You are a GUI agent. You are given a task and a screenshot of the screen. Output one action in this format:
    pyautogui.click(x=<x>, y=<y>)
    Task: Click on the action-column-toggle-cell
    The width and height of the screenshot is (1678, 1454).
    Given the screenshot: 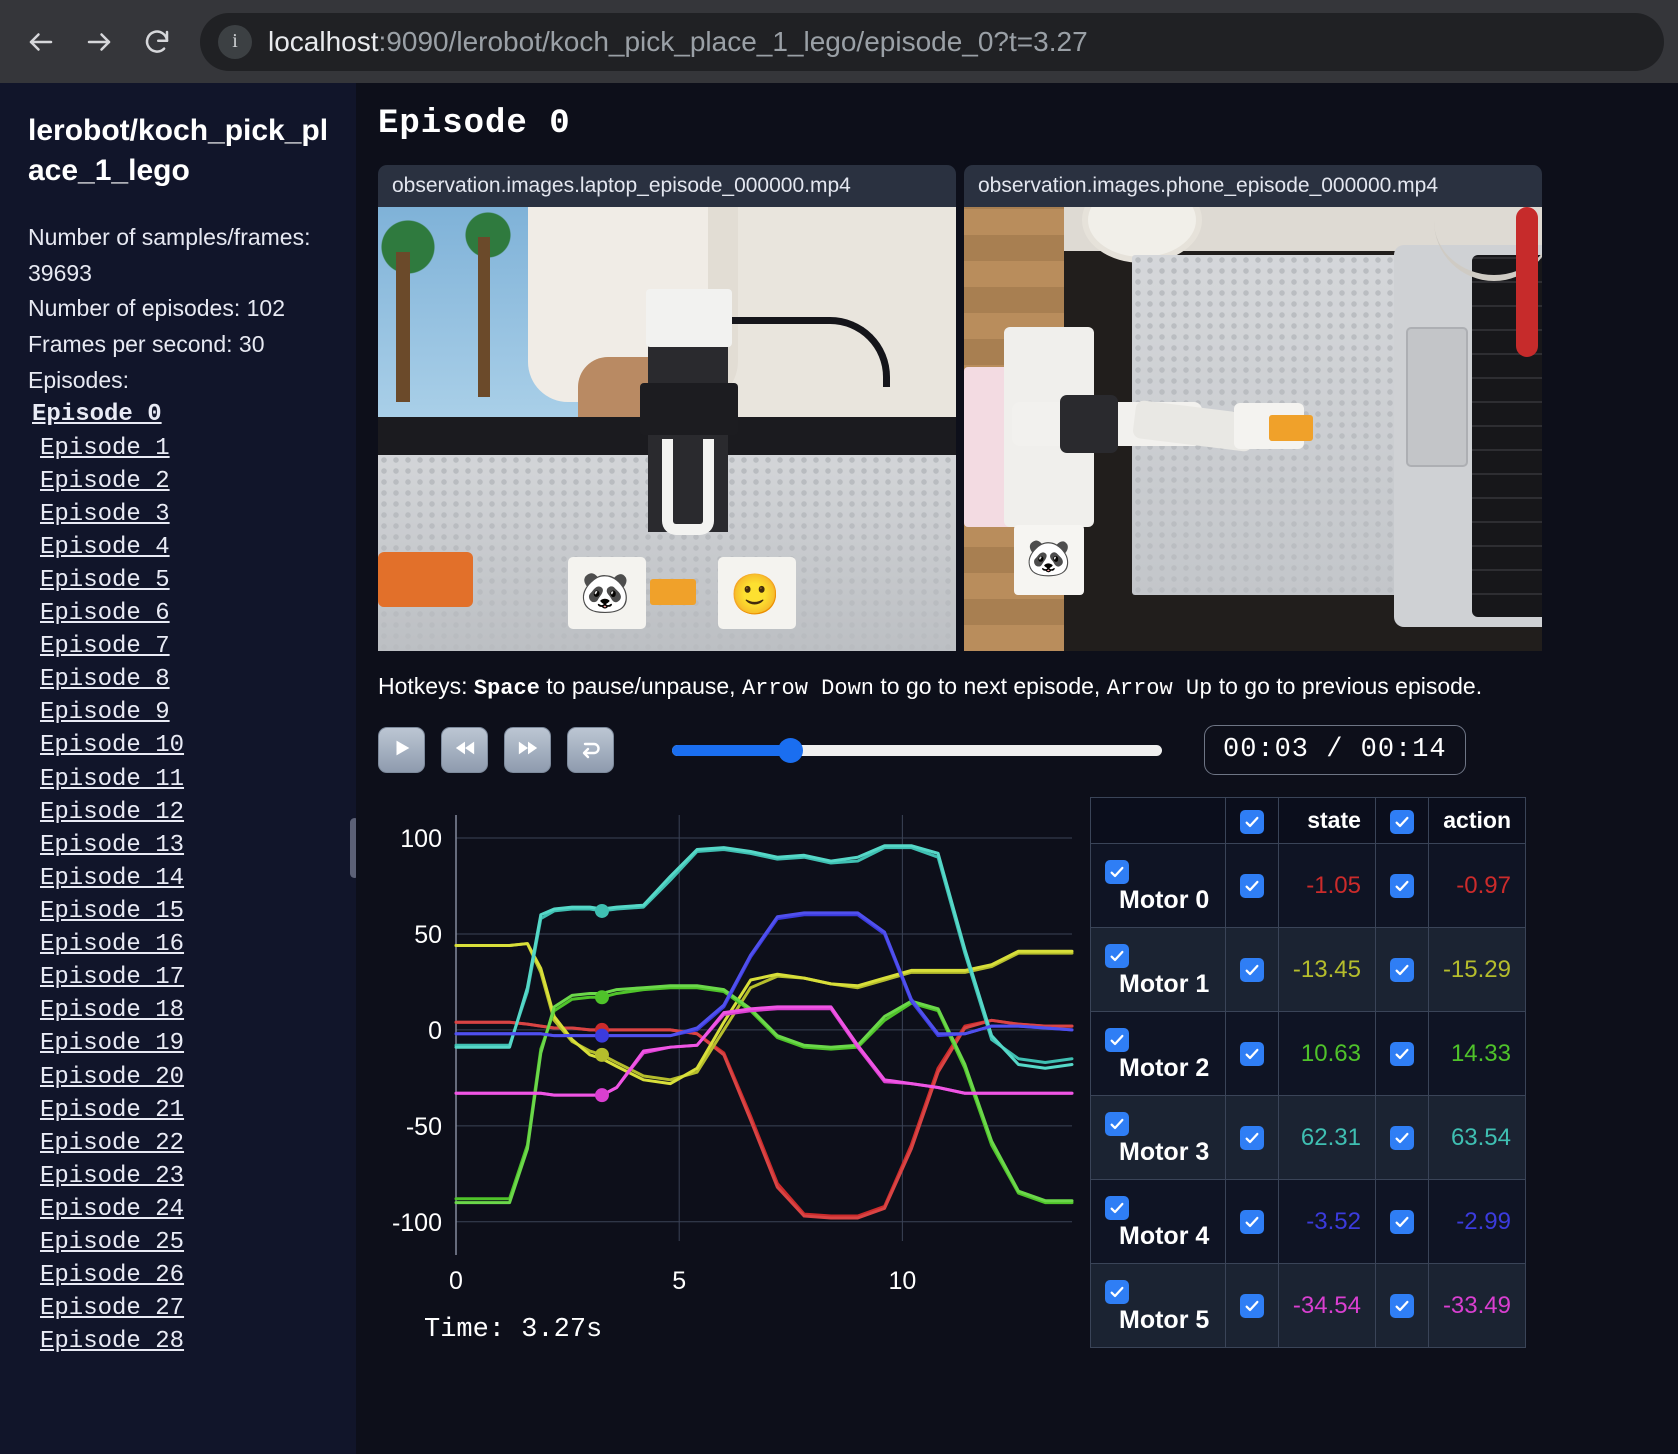 What is the action you would take?
    pyautogui.click(x=1401, y=820)
    